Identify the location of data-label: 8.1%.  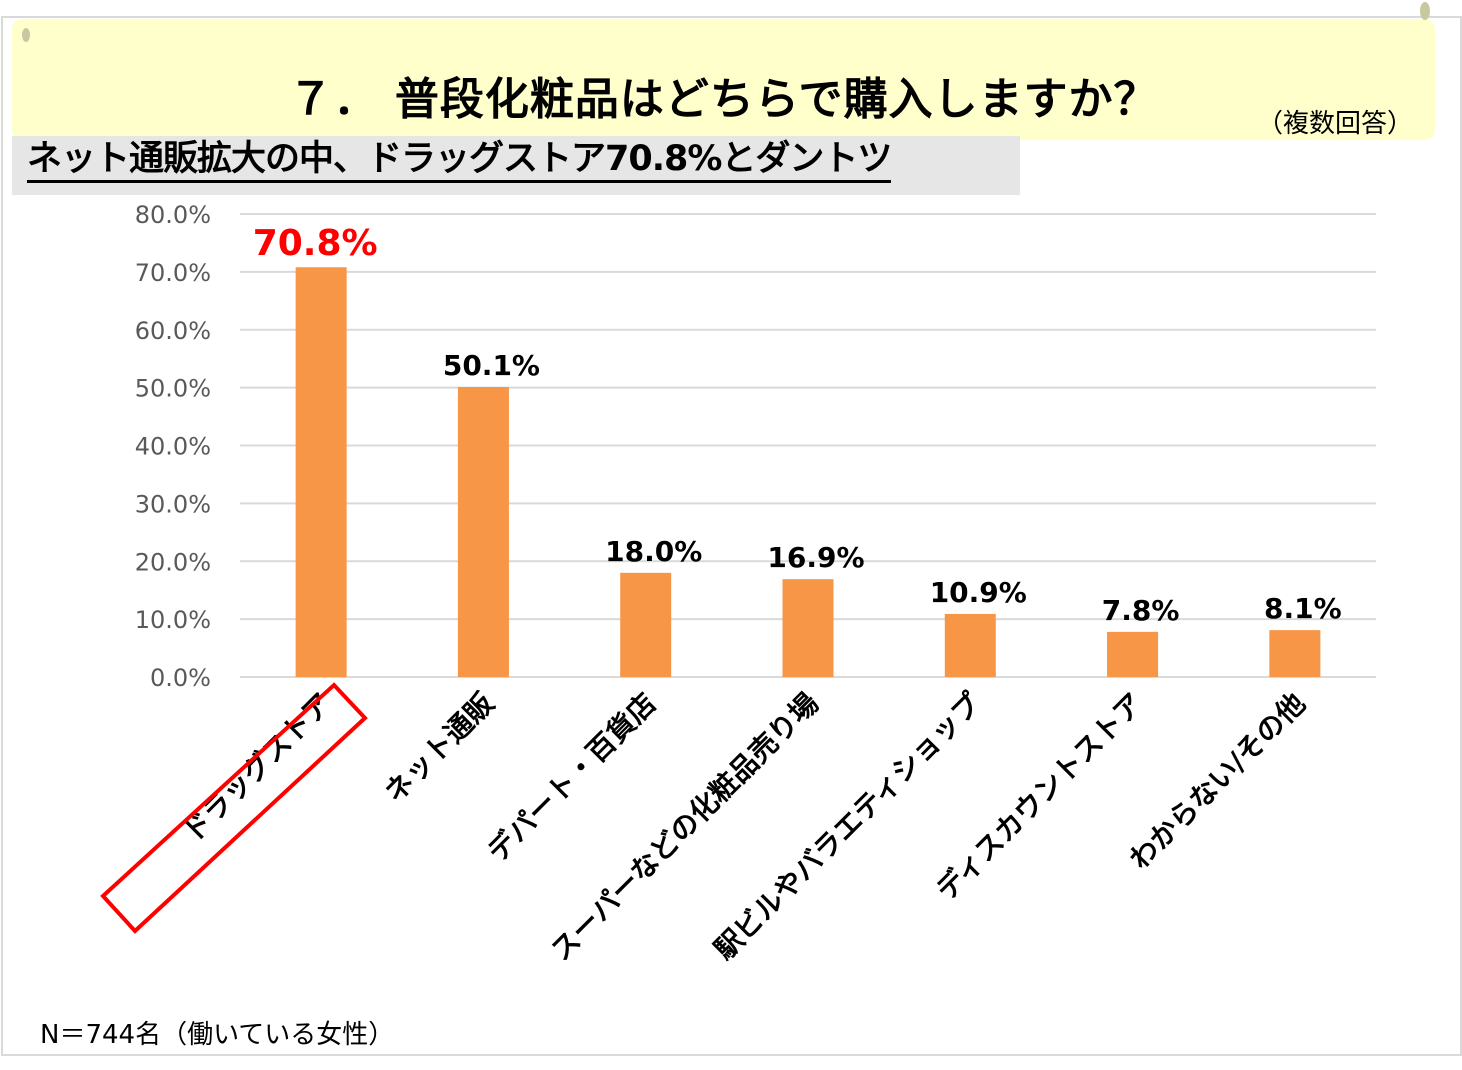
(1303, 608).